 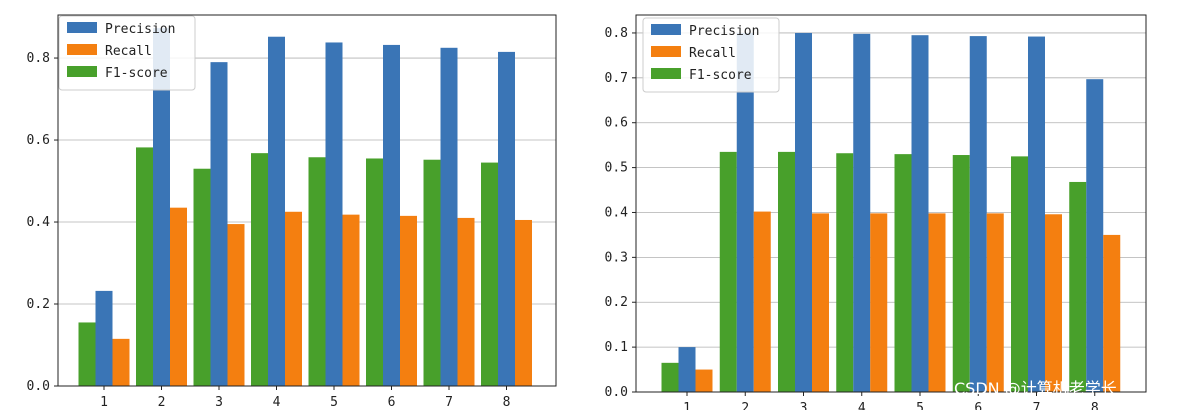 What do you see at coordinates (1035, 388) in the screenshot?
I see `watermark: CSDN @计算机老学长` at bounding box center [1035, 388].